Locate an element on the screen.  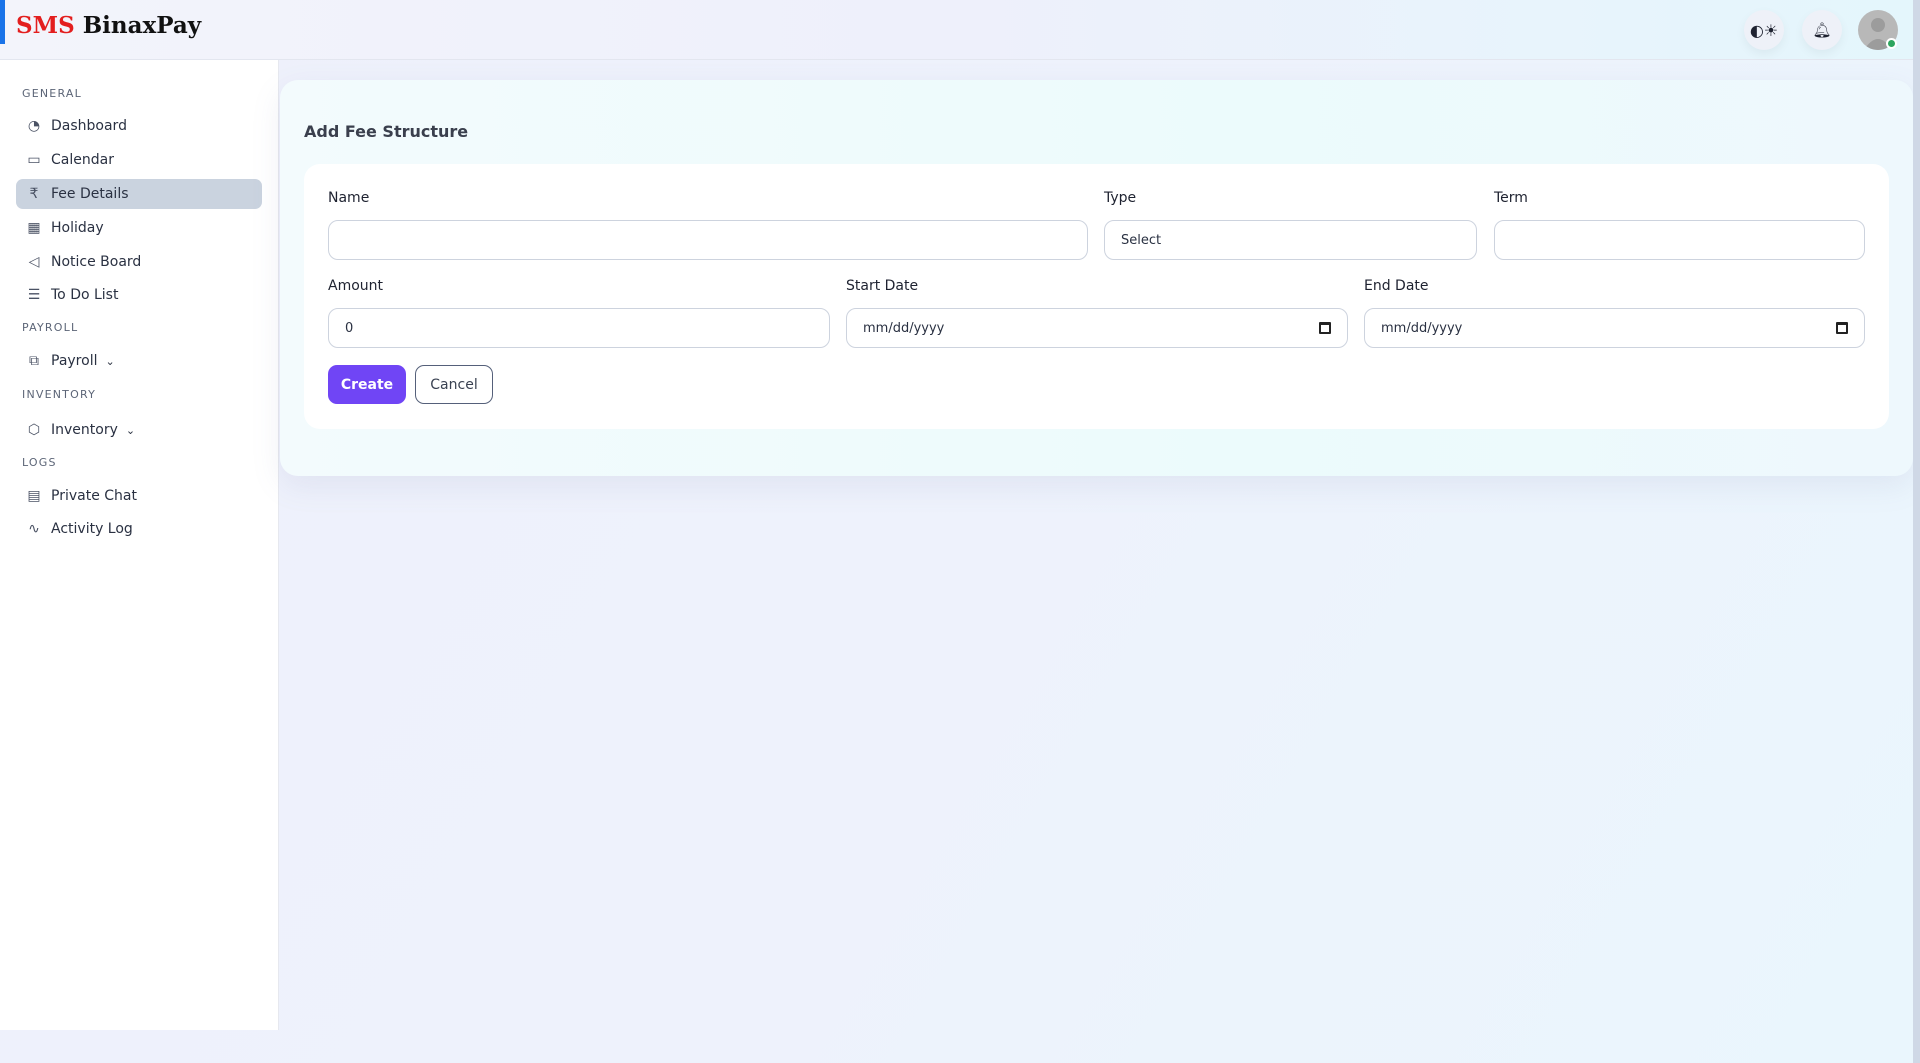
page-scrollbar is located at coordinates (1916, 531).